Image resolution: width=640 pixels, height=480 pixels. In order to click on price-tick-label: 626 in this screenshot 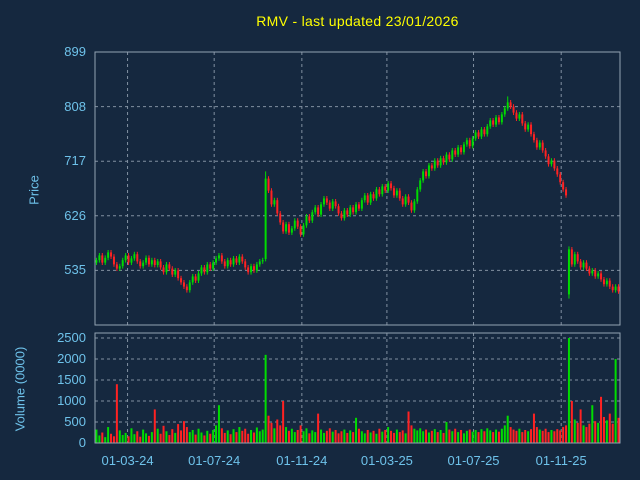, I will do `click(75, 215)`.